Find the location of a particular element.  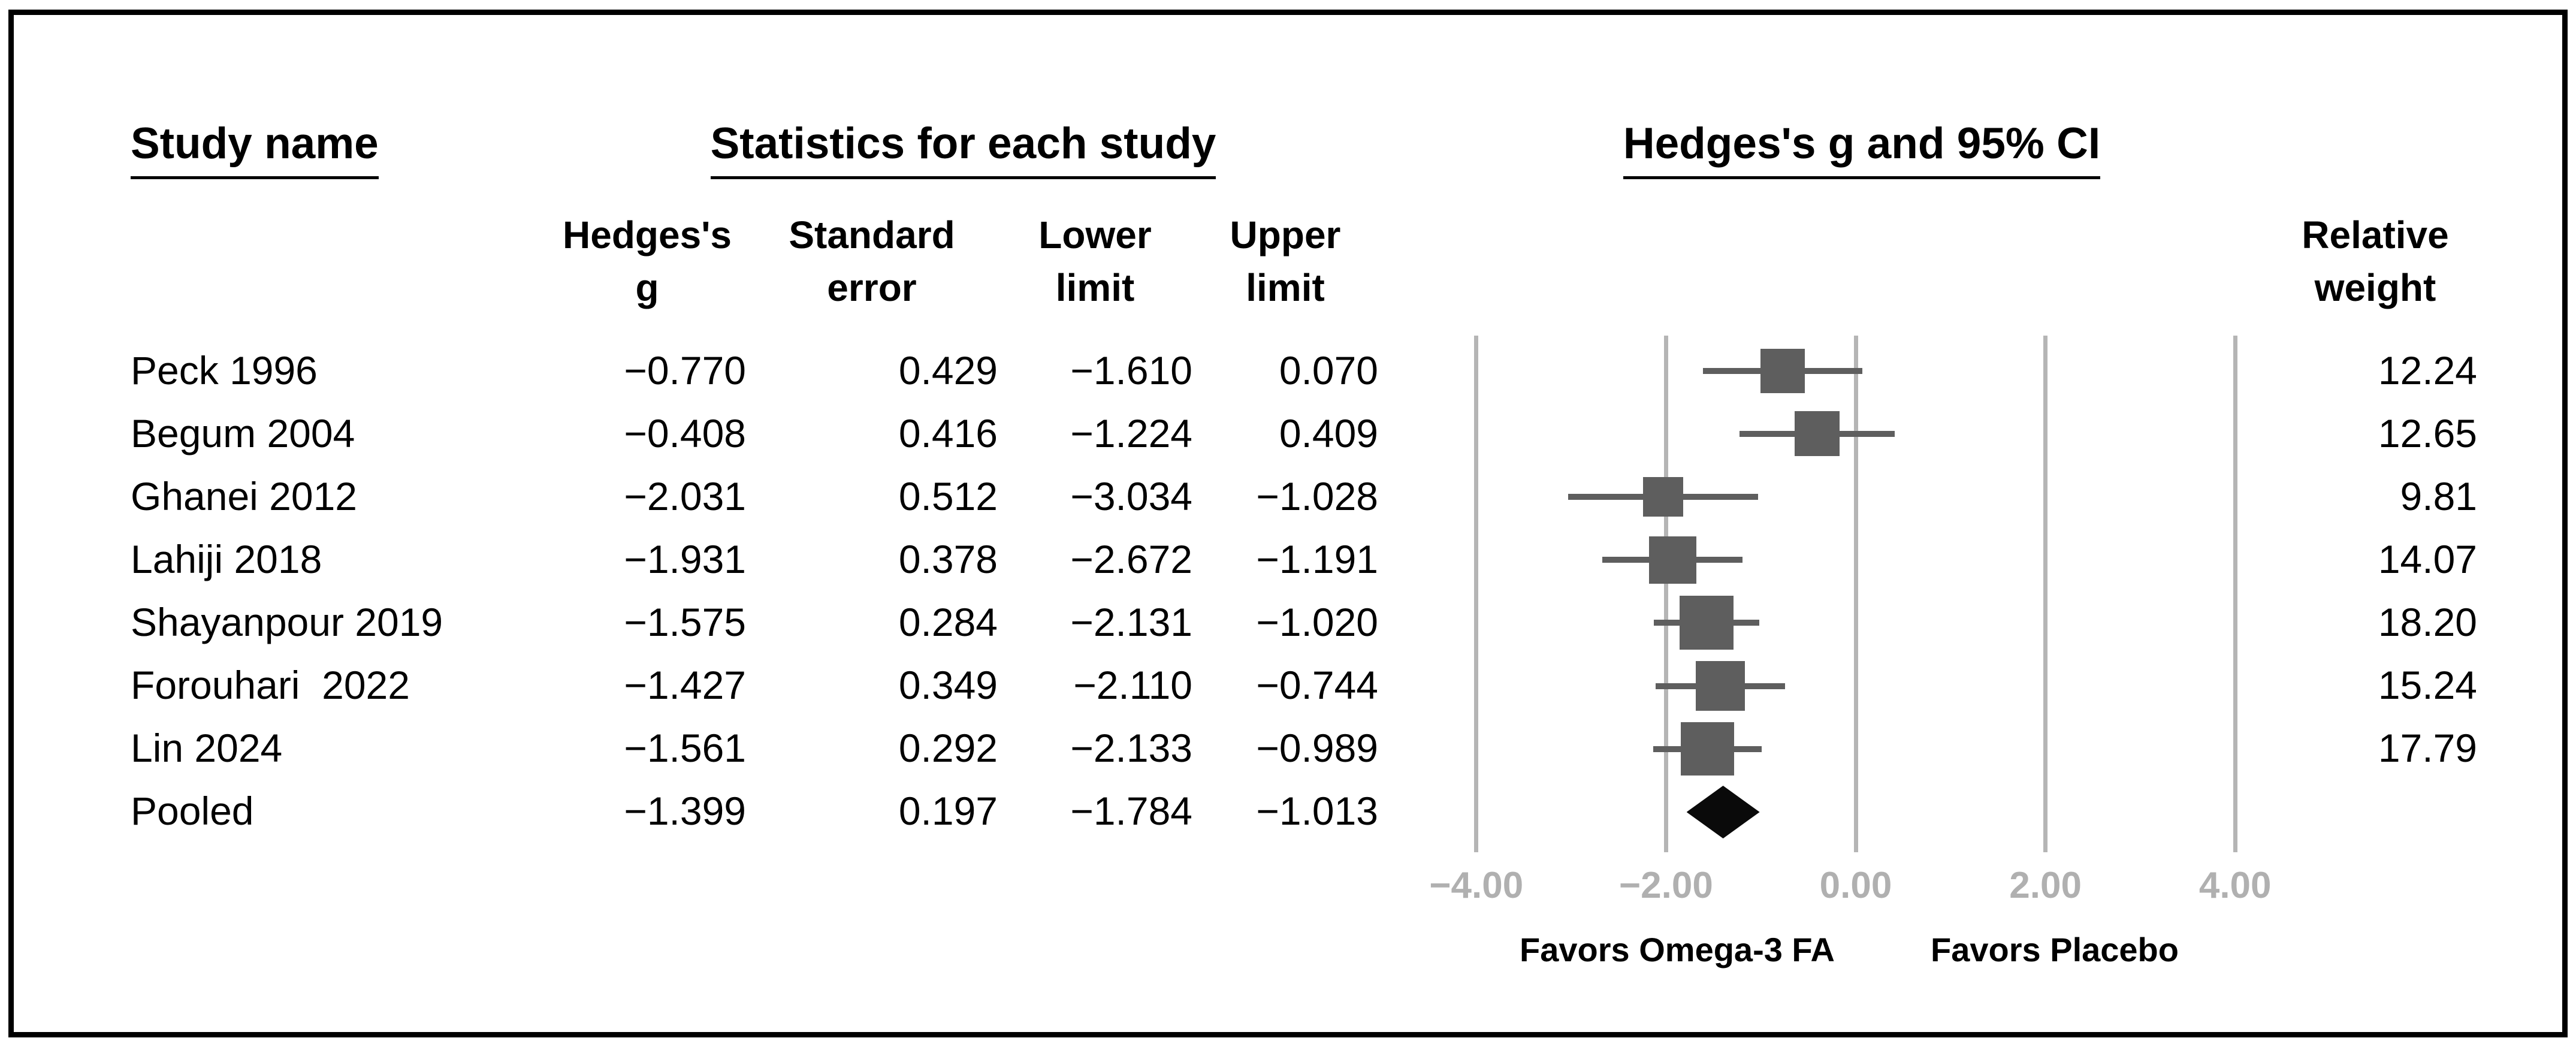

study-name: Lahiji 2018 is located at coordinates (227, 559).